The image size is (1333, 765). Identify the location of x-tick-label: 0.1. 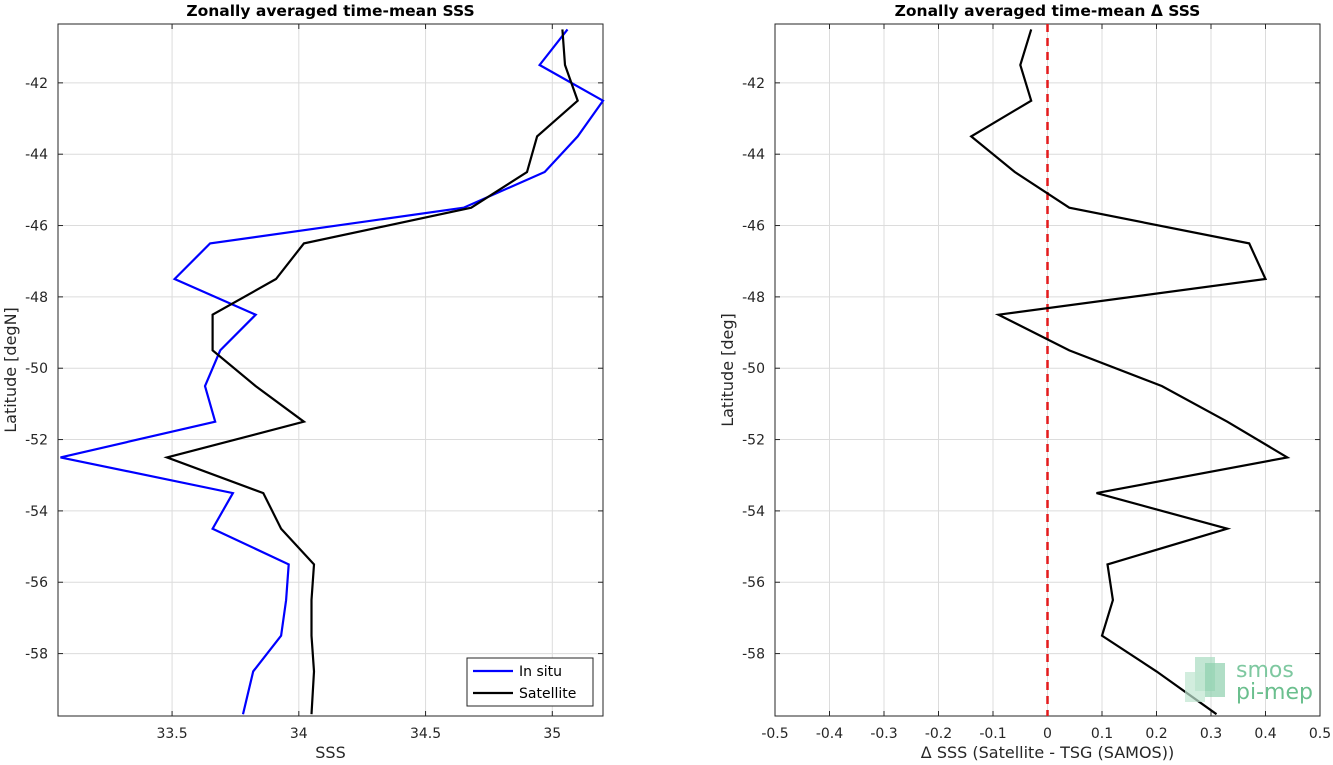
(1102, 734).